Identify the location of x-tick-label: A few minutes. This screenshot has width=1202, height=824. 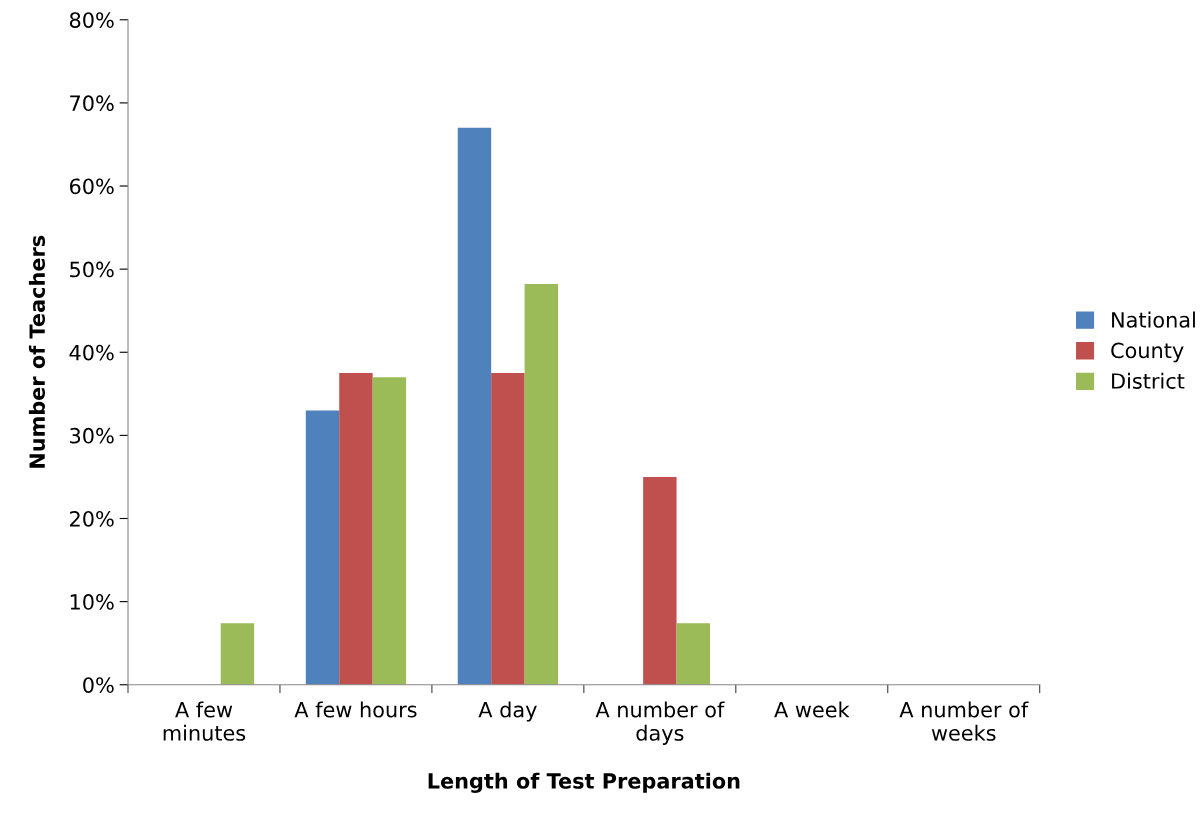
(204, 721).